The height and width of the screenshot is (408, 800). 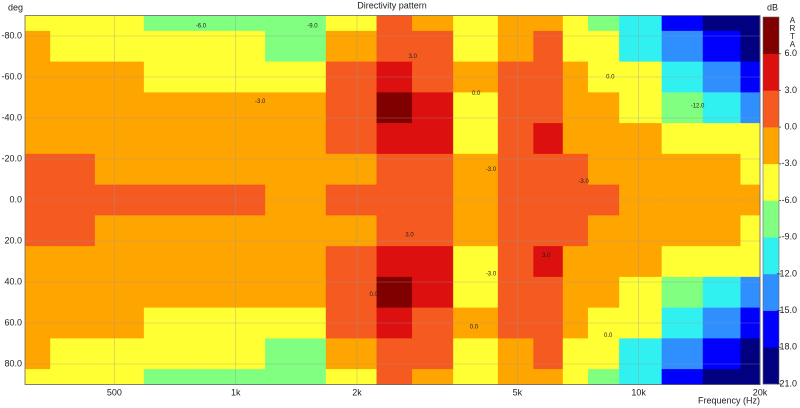 What do you see at coordinates (201, 26) in the screenshot?
I see `contour-label: -6.0` at bounding box center [201, 26].